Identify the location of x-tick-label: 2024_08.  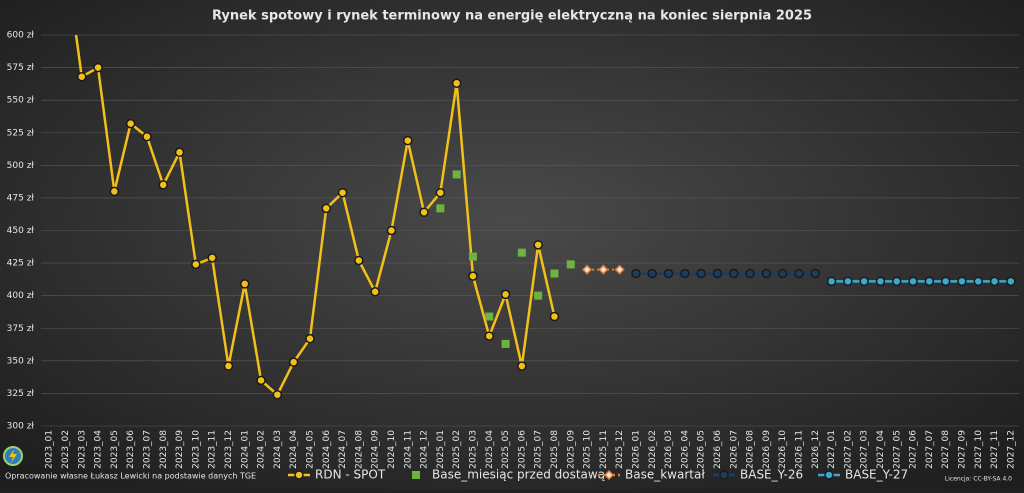
(359, 449).